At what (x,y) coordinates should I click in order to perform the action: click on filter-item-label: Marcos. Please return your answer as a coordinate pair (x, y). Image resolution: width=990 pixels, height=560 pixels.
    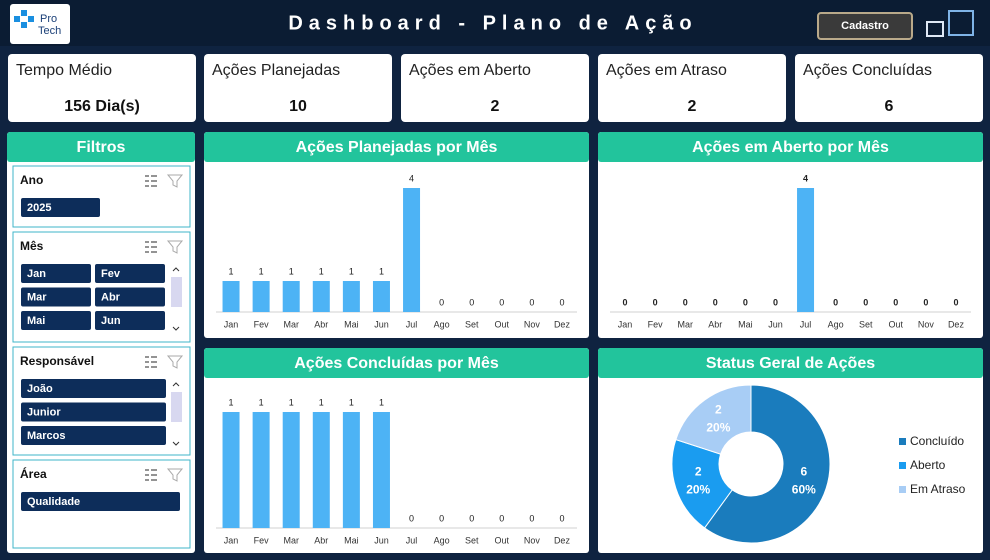
    Looking at the image, I should click on (46, 436).